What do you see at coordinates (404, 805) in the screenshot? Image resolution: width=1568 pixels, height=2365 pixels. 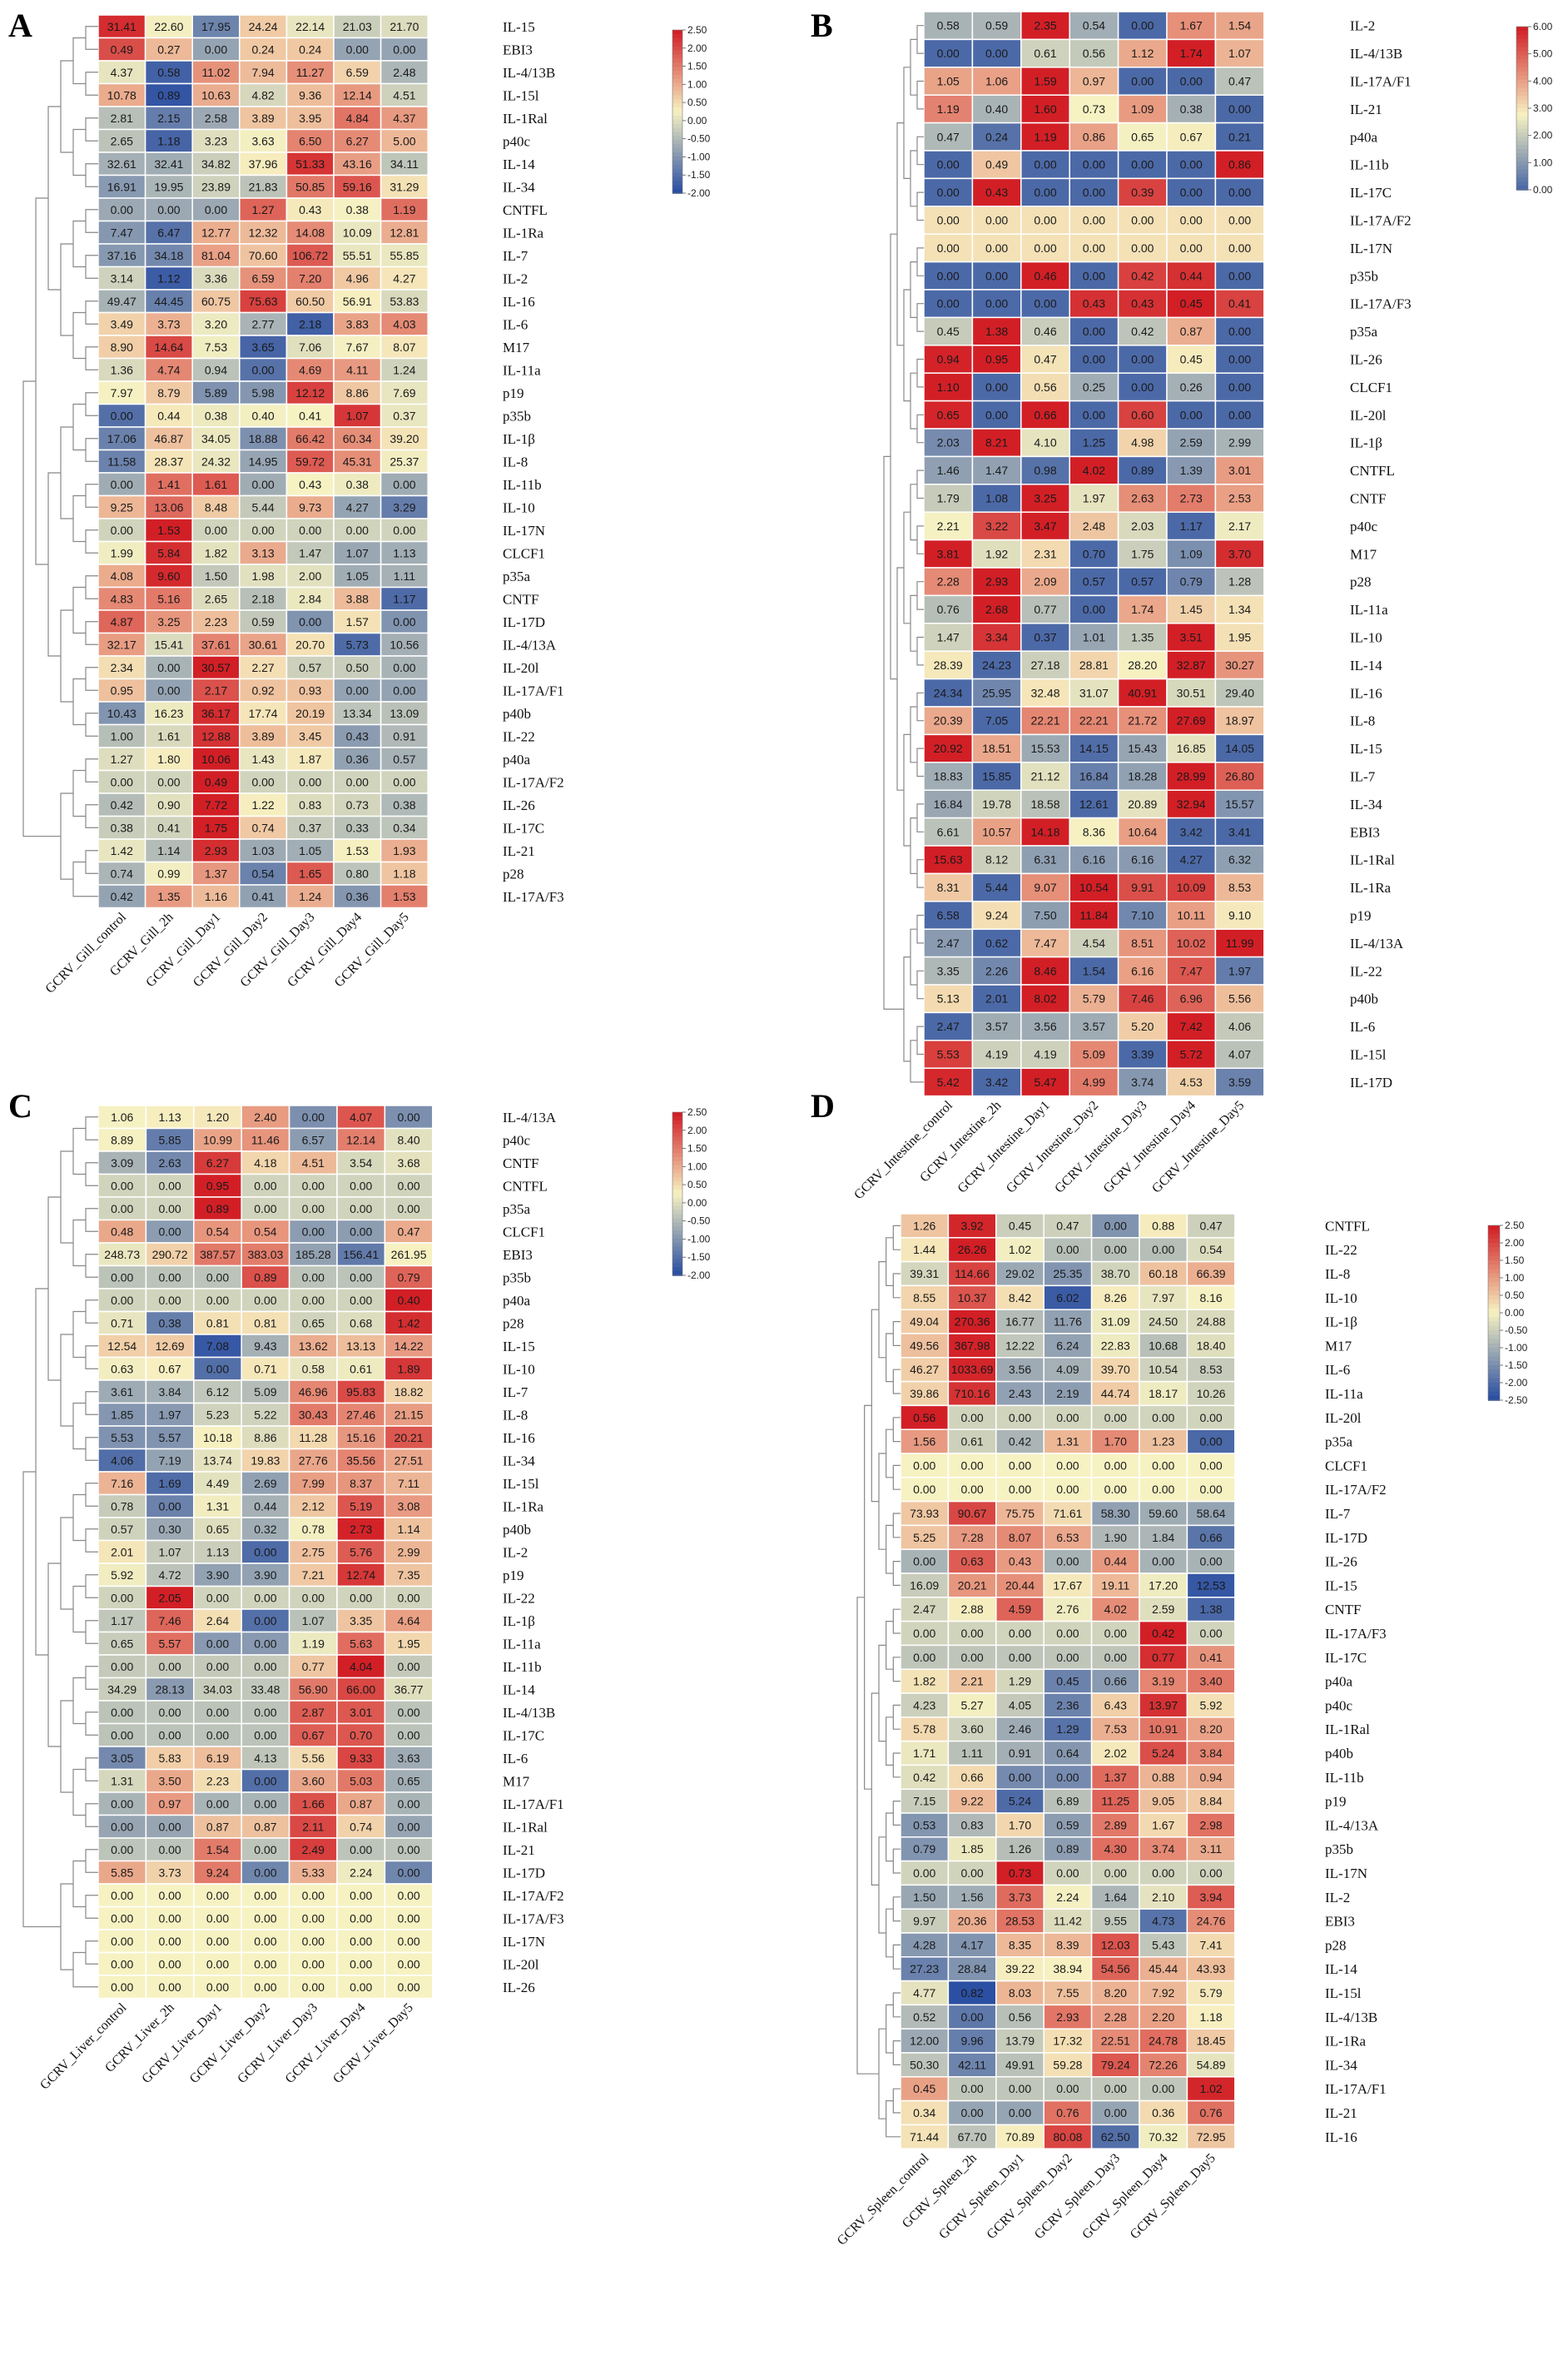 I see `cell-value: 0.38` at bounding box center [404, 805].